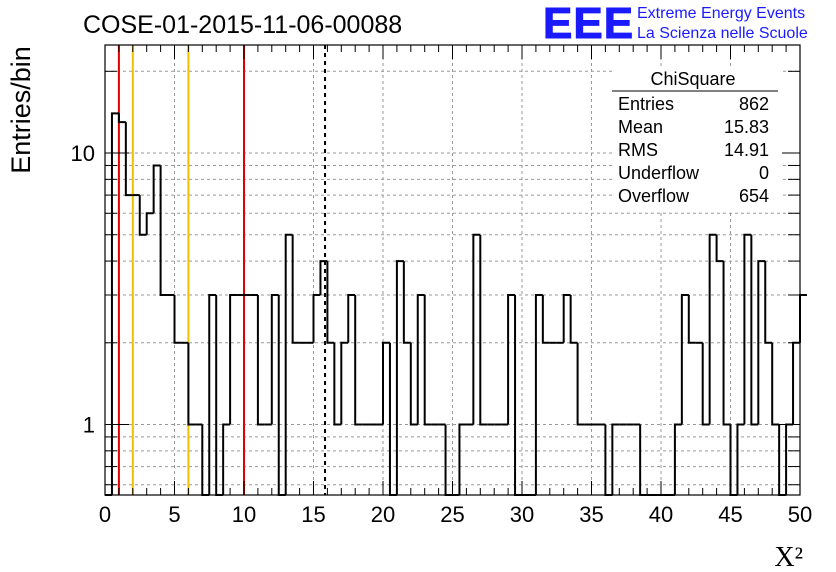 The height and width of the screenshot is (572, 836). What do you see at coordinates (242, 25) in the screenshot?
I see `chart-title: COSE-01-2015-11-06-00088` at bounding box center [242, 25].